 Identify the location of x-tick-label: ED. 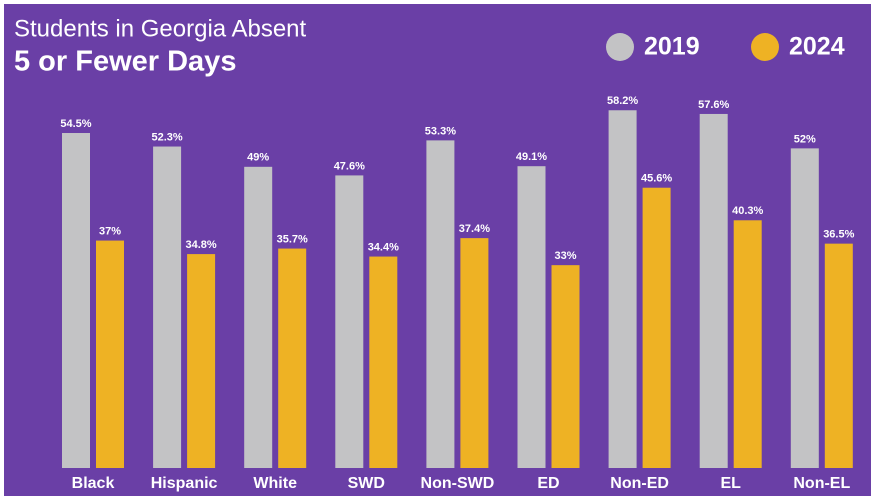
(548, 483).